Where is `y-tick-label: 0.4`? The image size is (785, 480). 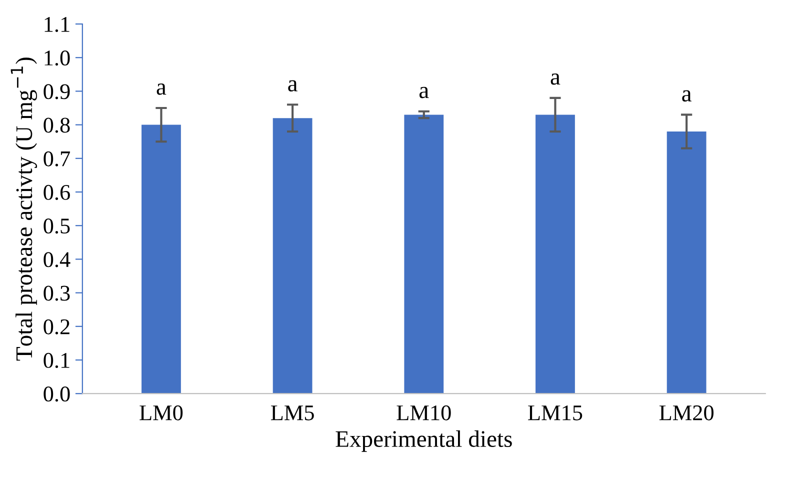 y-tick-label: 0.4 is located at coordinates (57, 260).